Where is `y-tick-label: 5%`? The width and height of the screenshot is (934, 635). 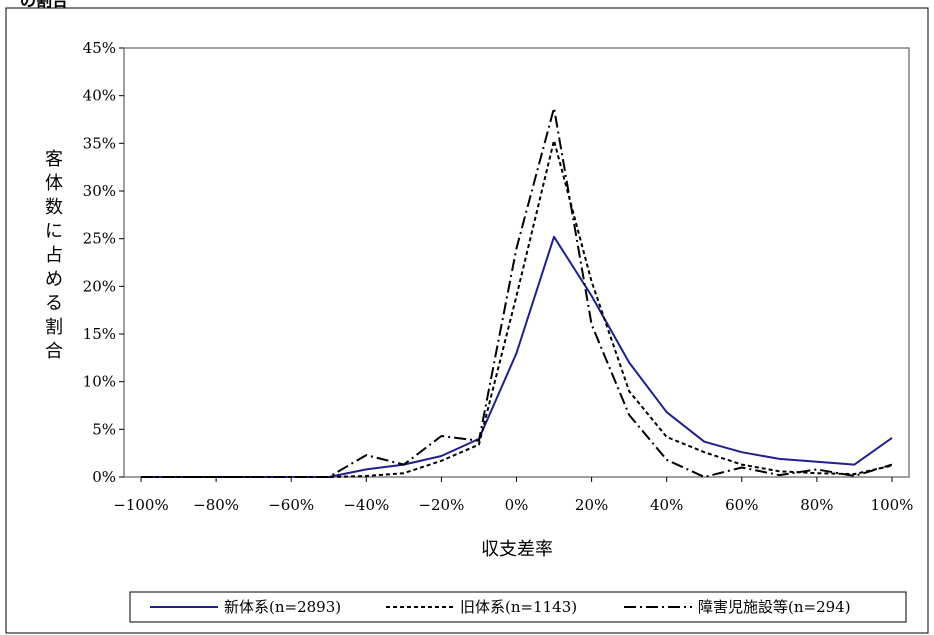
y-tick-label: 5% is located at coordinates (104, 429).